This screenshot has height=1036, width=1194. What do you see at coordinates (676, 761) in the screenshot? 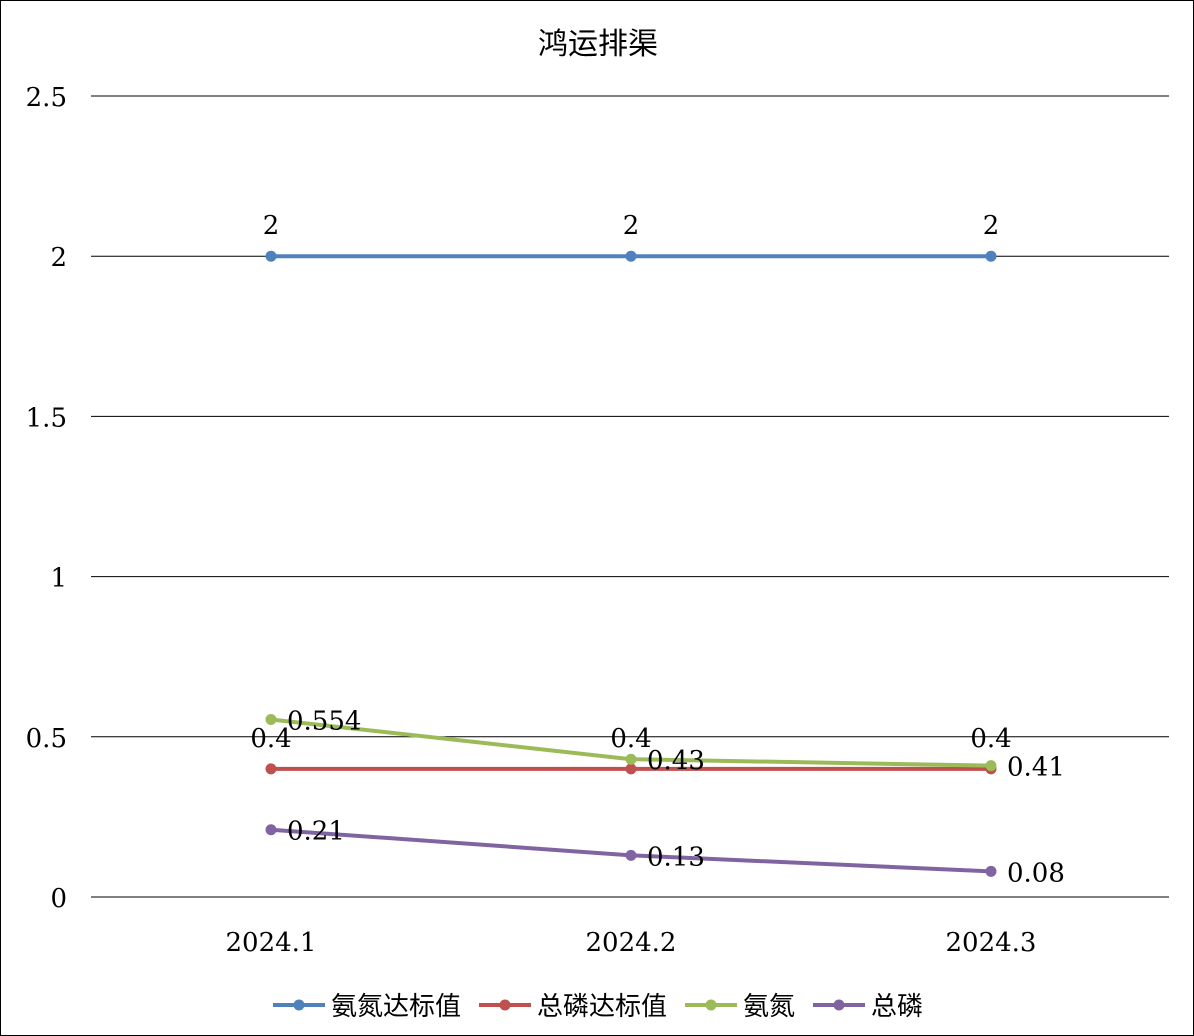
I see `data-label: 0.43` at bounding box center [676, 761].